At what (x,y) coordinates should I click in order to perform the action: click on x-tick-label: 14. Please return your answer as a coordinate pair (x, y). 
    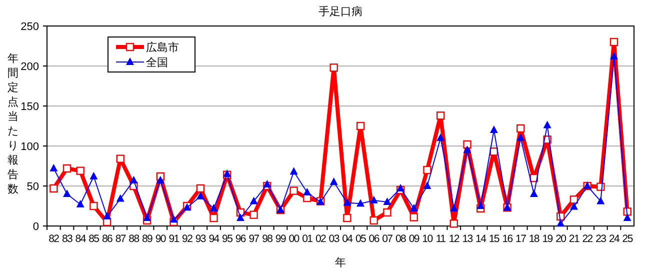
    Looking at the image, I should click on (481, 239).